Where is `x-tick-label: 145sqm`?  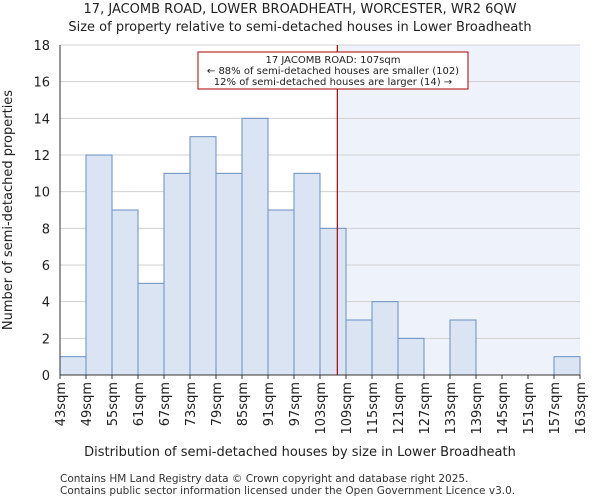
x-tick-label: 145sqm is located at coordinates (503, 408).